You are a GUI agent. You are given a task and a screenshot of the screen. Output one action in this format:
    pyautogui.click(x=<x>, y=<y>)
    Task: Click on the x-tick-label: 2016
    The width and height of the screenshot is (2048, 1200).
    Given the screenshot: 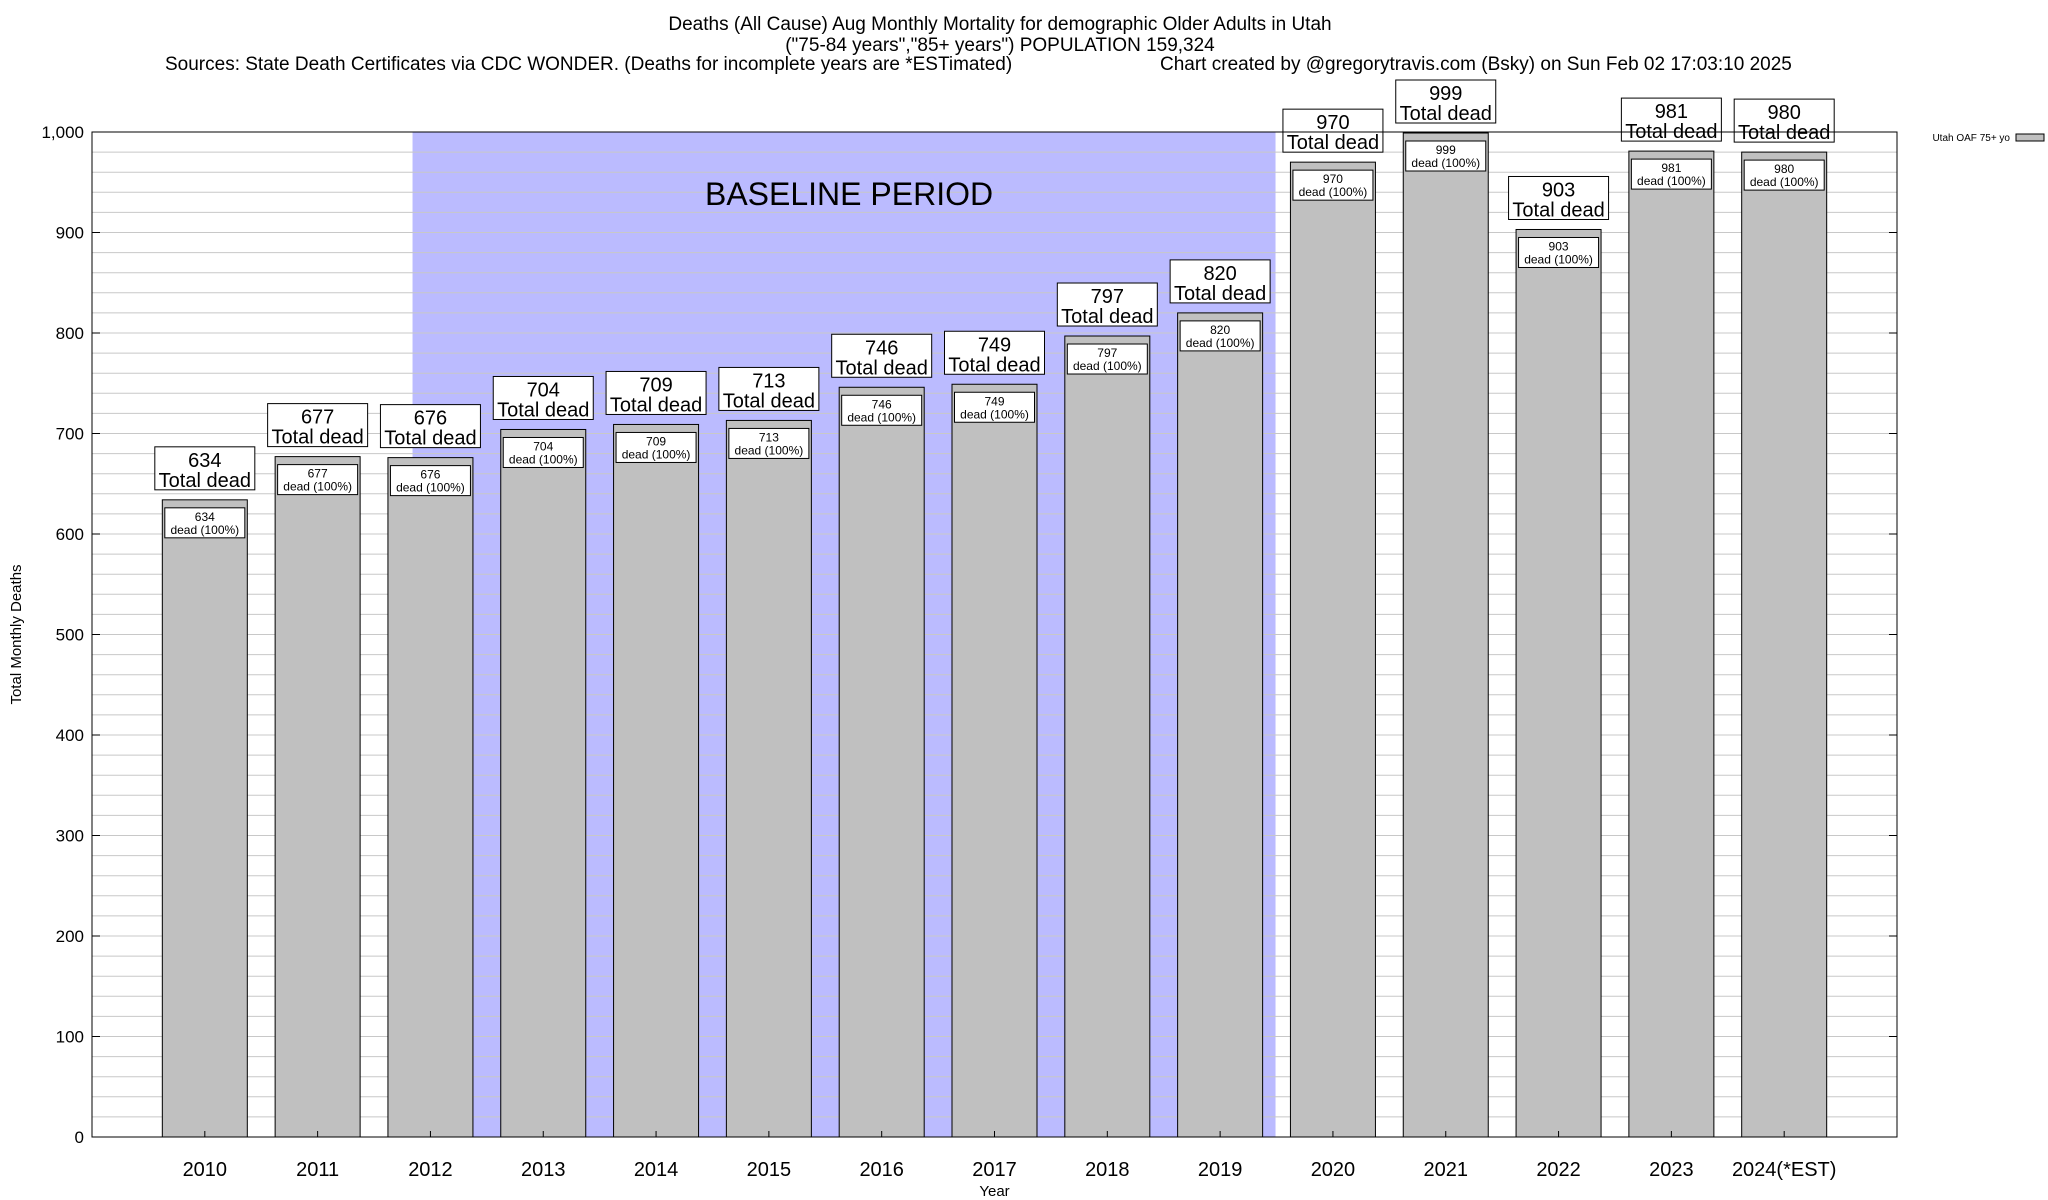 What is the action you would take?
    pyautogui.click(x=881, y=1170)
    